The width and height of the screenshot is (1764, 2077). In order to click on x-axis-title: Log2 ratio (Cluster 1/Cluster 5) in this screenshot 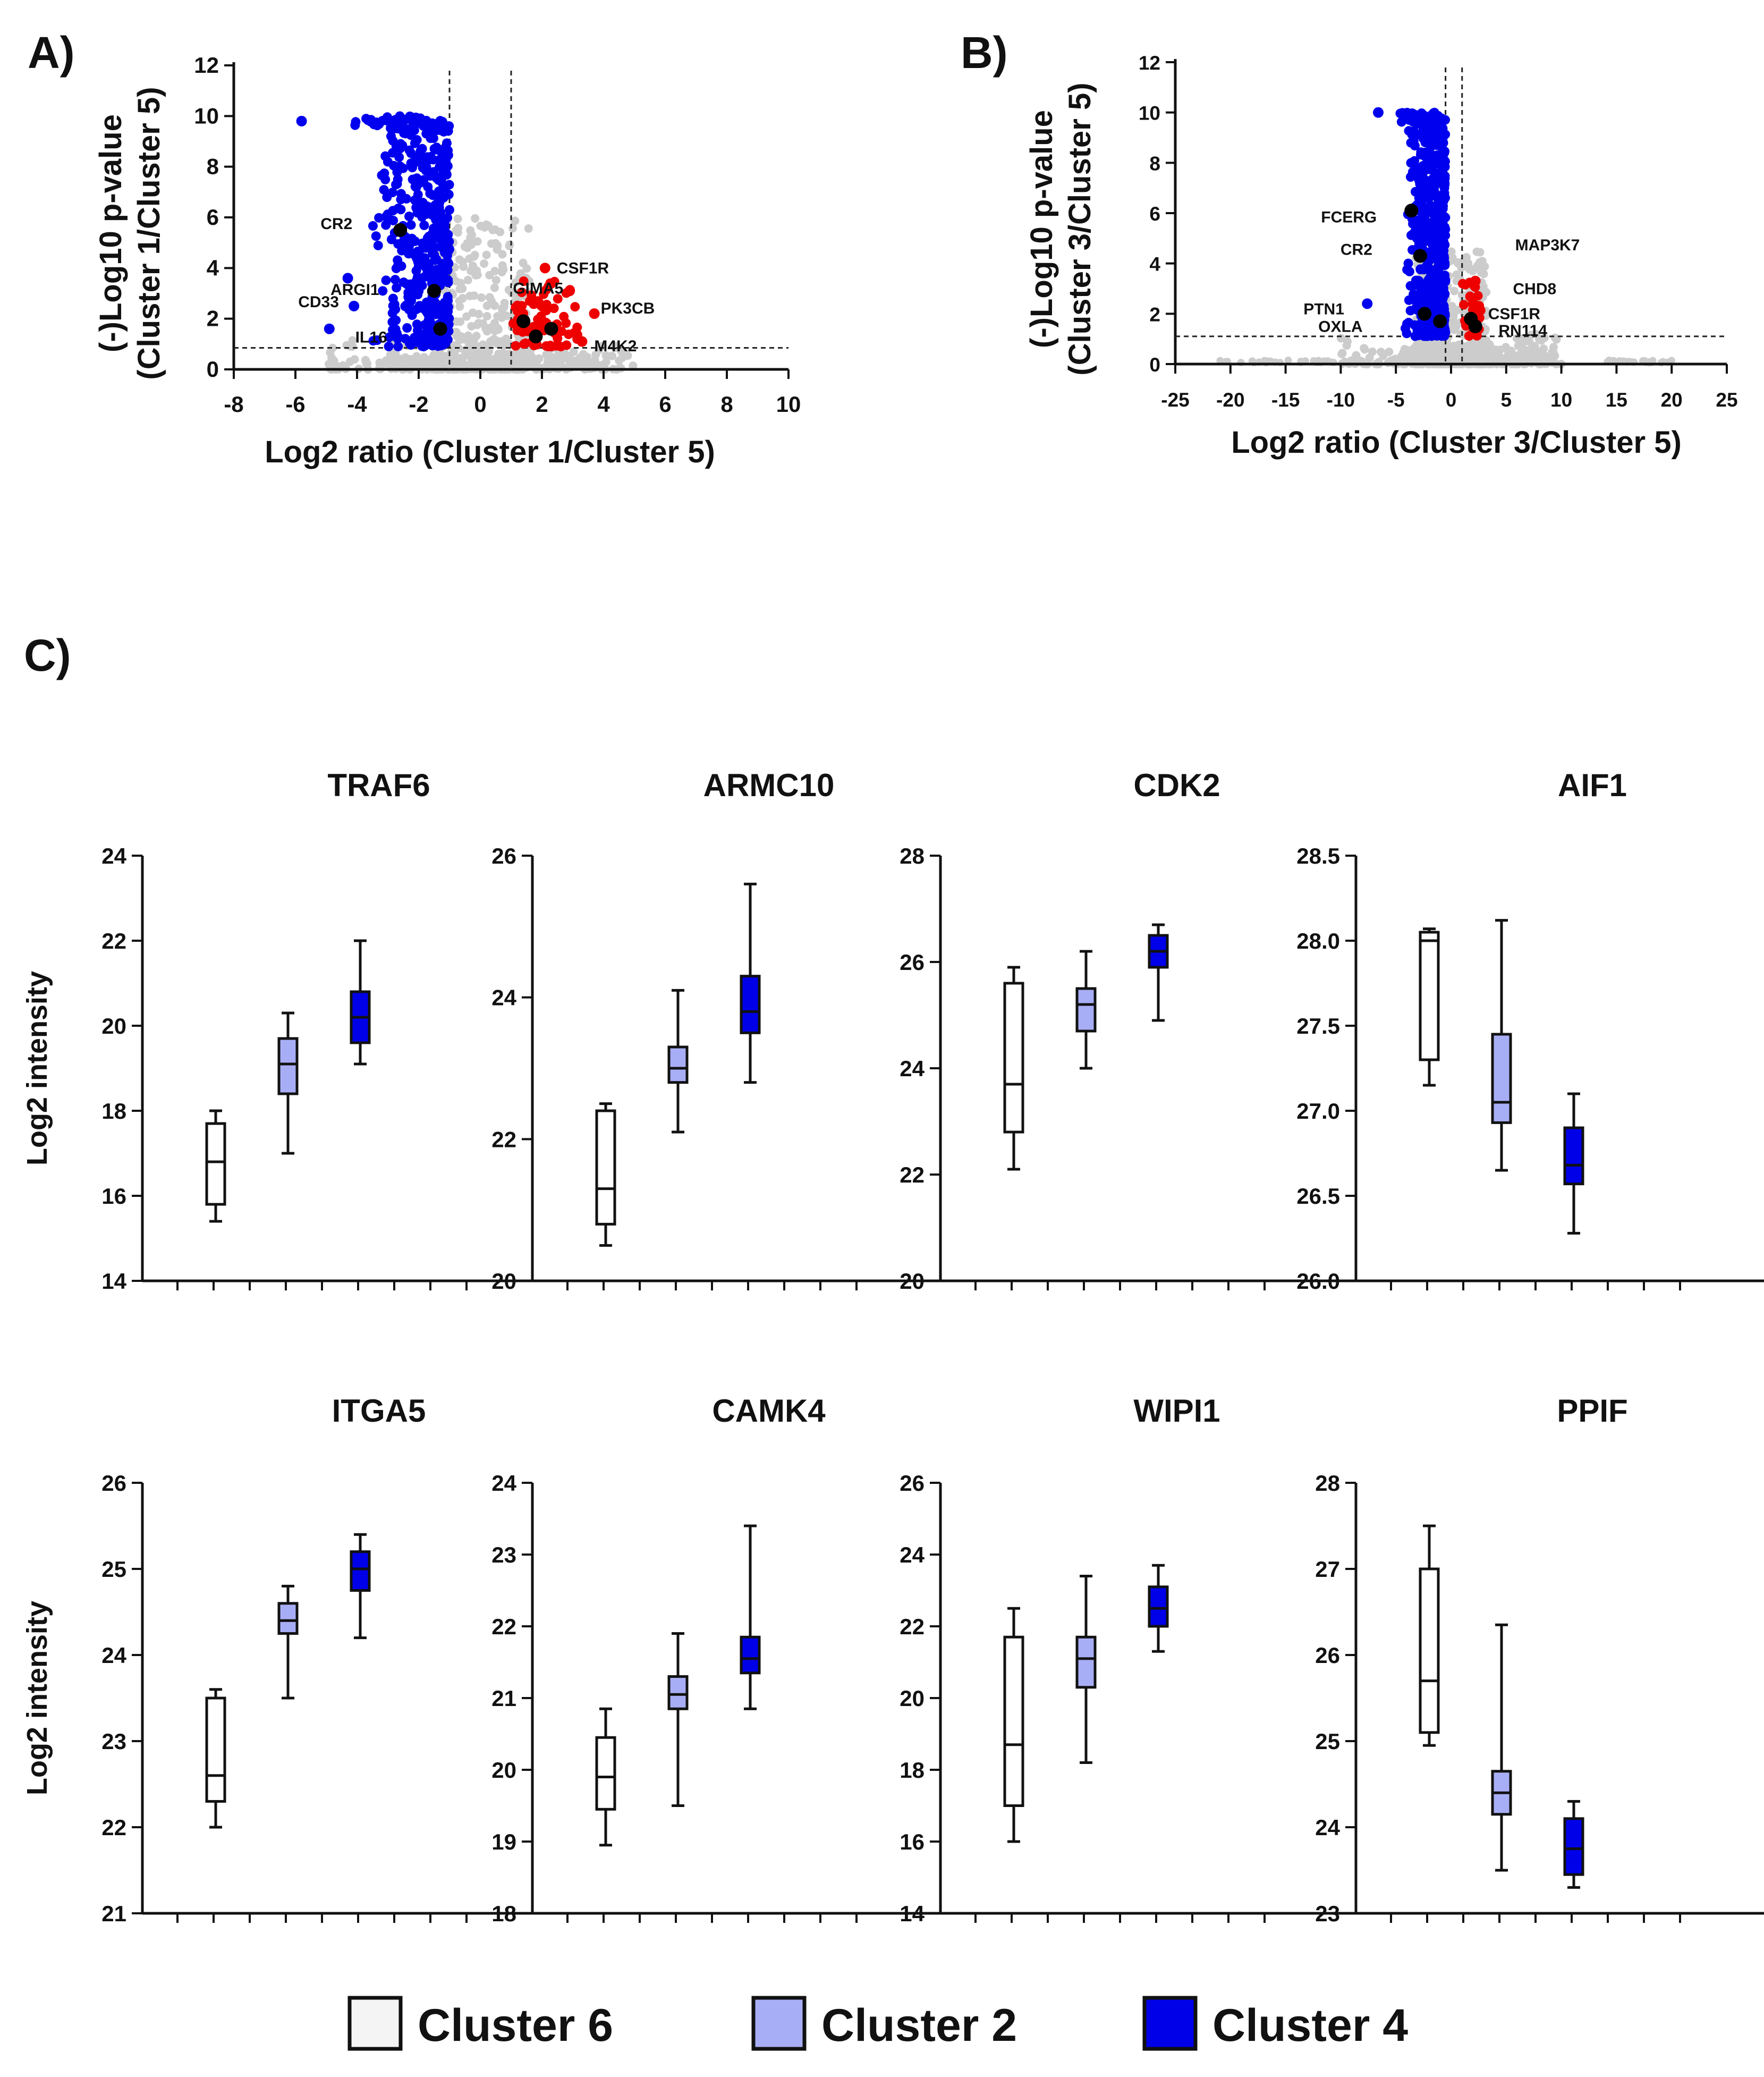, I will do `click(490, 452)`.